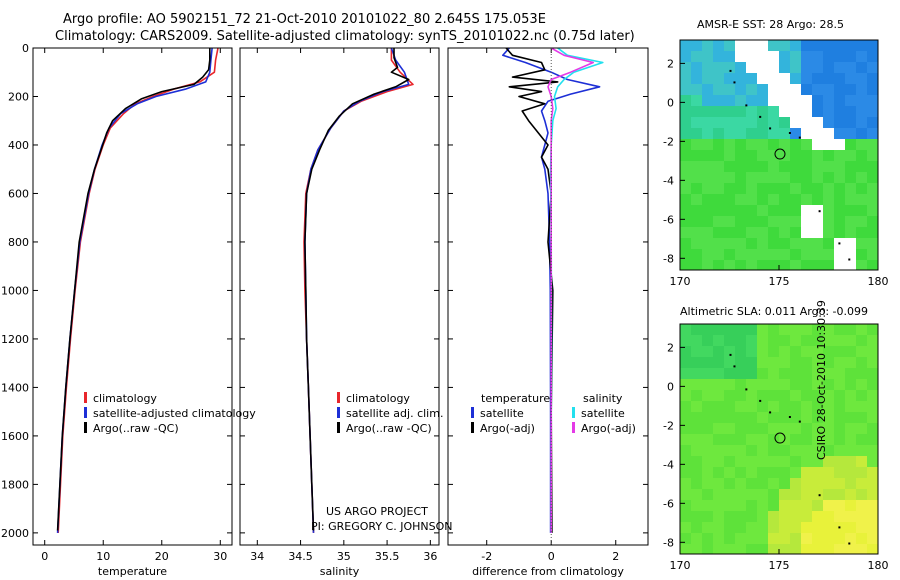 The image size is (900, 580). Describe the element at coordinates (18, 96) in the screenshot. I see `y-tick-label: 200` at that location.